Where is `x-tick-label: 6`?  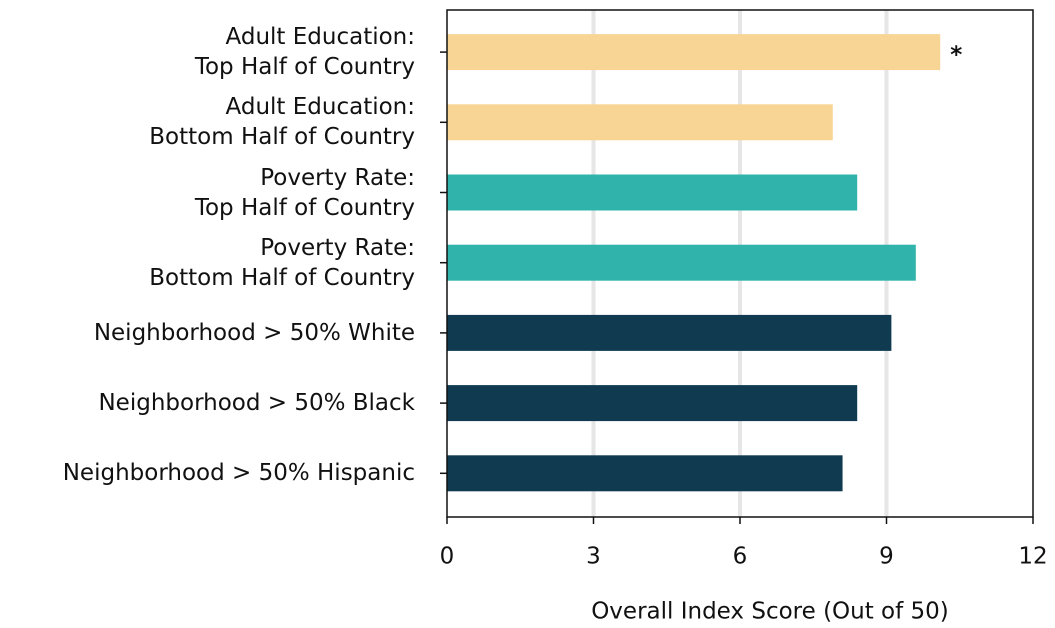
x-tick-label: 6 is located at coordinates (740, 557).